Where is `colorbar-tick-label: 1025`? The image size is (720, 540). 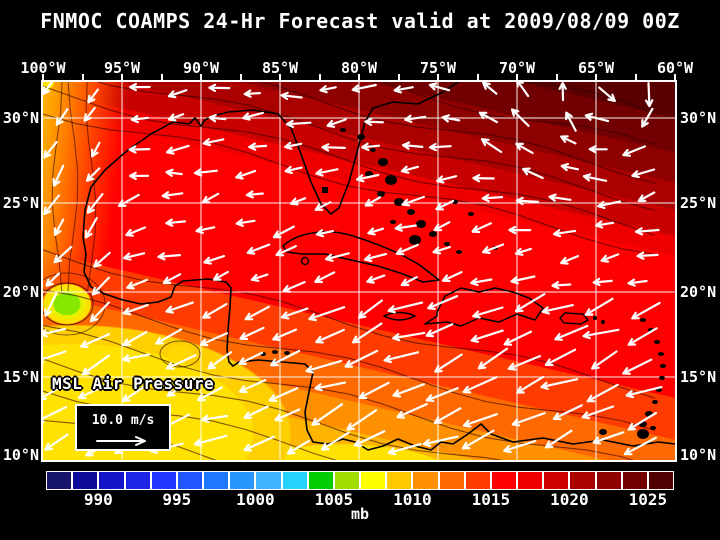
colorbar-tick-label: 1025 is located at coordinates (648, 499).